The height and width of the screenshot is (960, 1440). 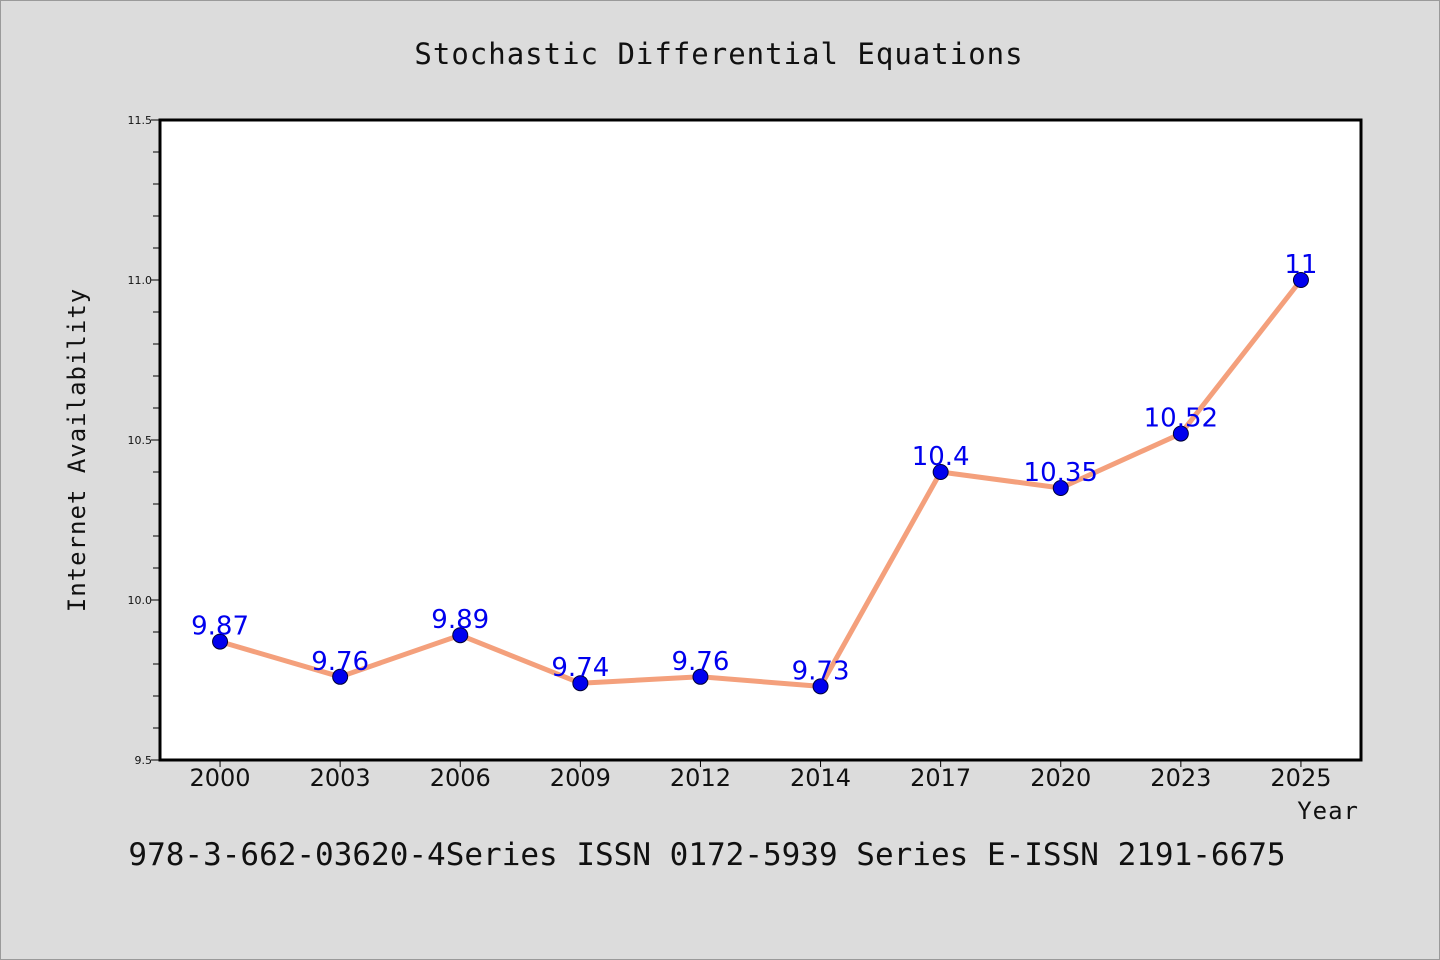 What do you see at coordinates (340, 778) in the screenshot?
I see `x-tick-label: 2003` at bounding box center [340, 778].